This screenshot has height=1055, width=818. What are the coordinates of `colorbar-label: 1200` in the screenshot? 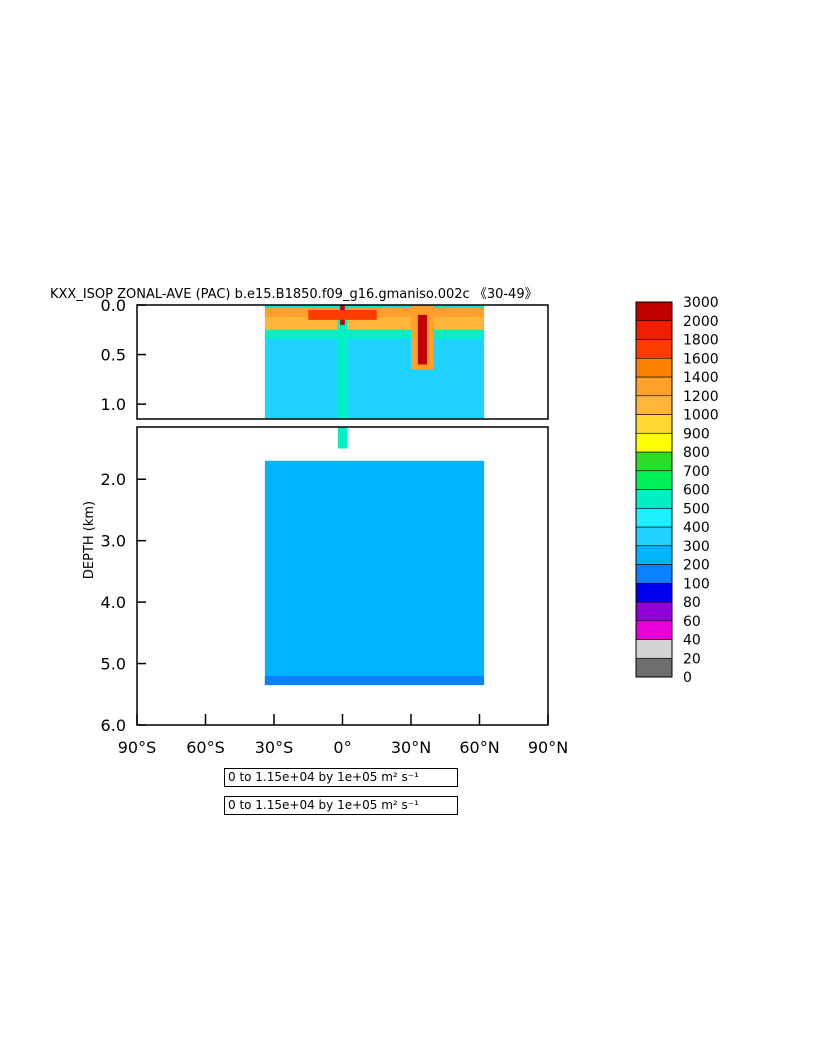 It's located at (701, 397).